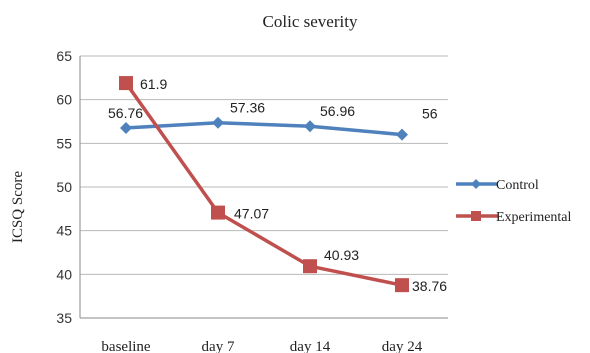 This screenshot has width=590, height=353. Describe the element at coordinates (264, 128) in the screenshot. I see `series-line-control` at that location.